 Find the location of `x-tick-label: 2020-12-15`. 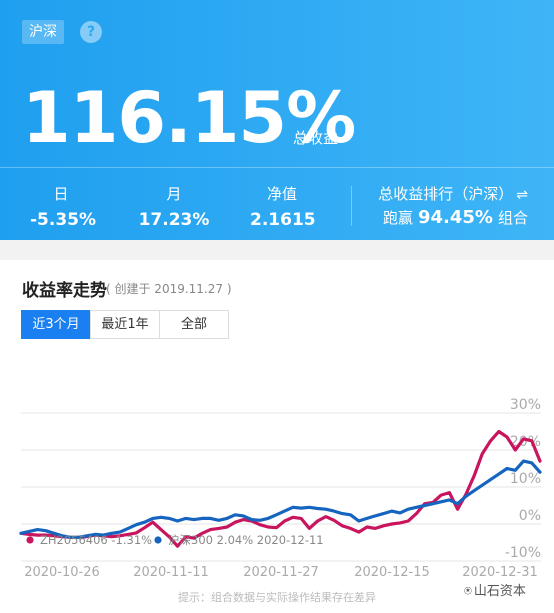

x-tick-label: 2020-12-15 is located at coordinates (392, 572).